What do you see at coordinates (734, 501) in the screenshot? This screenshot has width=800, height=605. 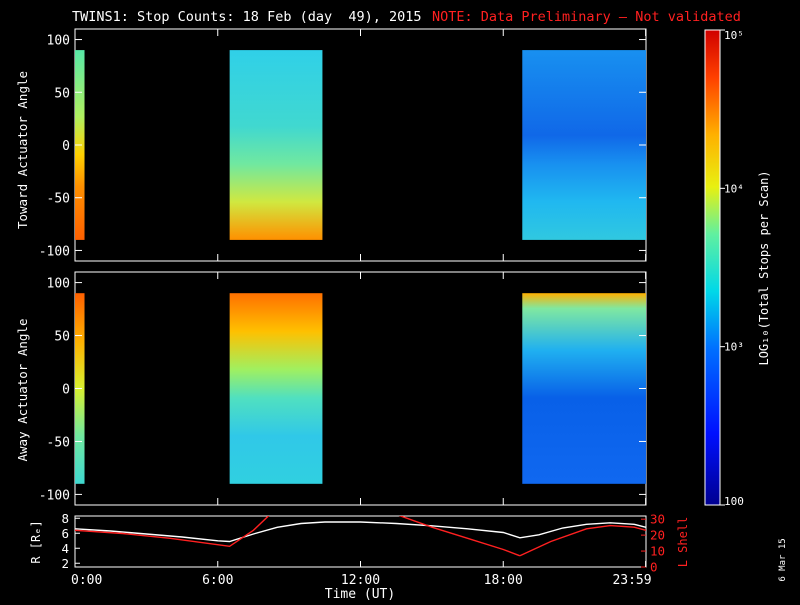 I see `colorbar-tick-label: 100` at bounding box center [734, 501].